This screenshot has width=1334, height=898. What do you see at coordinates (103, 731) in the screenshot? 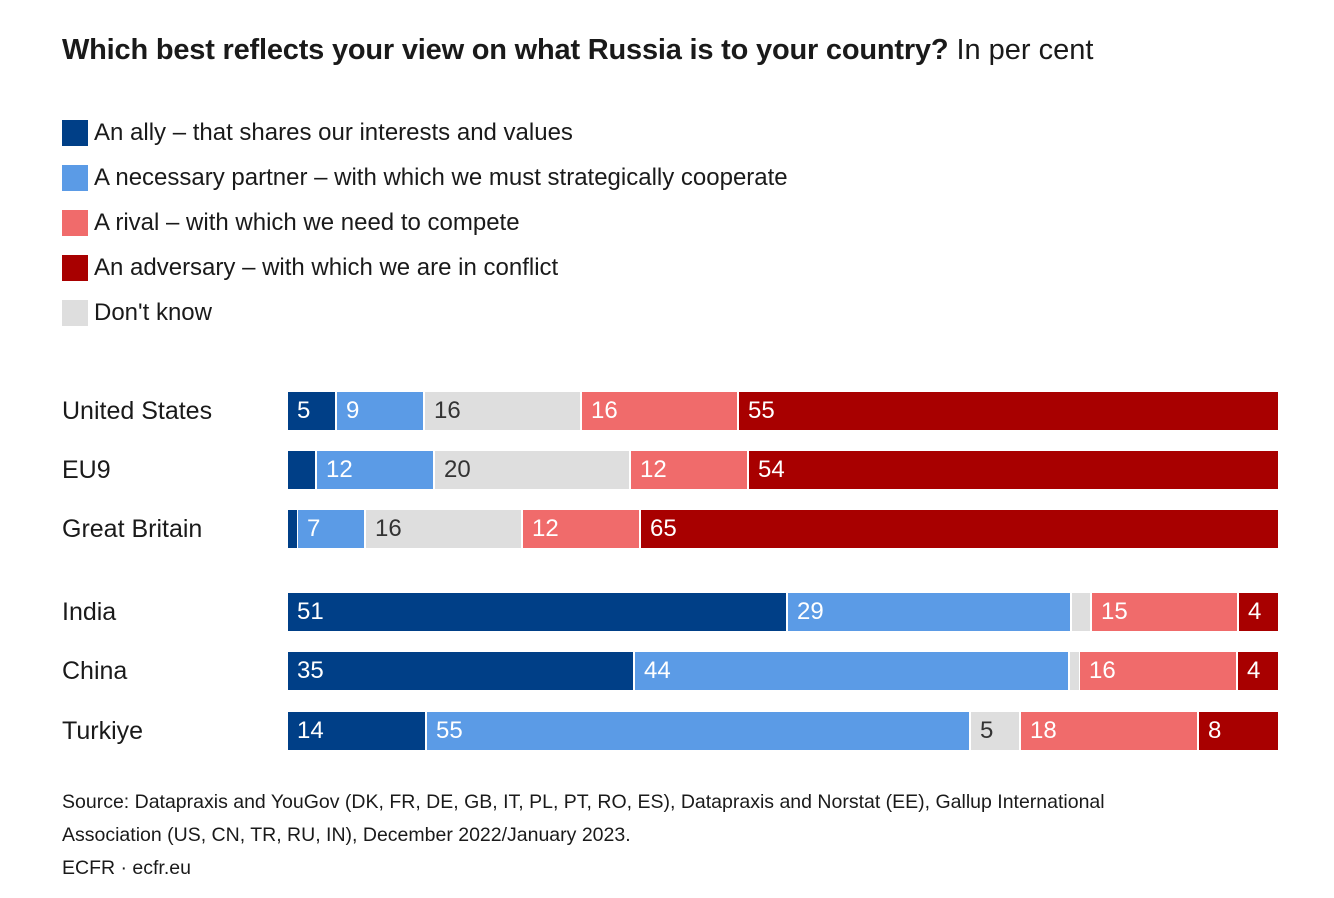
I see `category-label: Turkiye` at bounding box center [103, 731].